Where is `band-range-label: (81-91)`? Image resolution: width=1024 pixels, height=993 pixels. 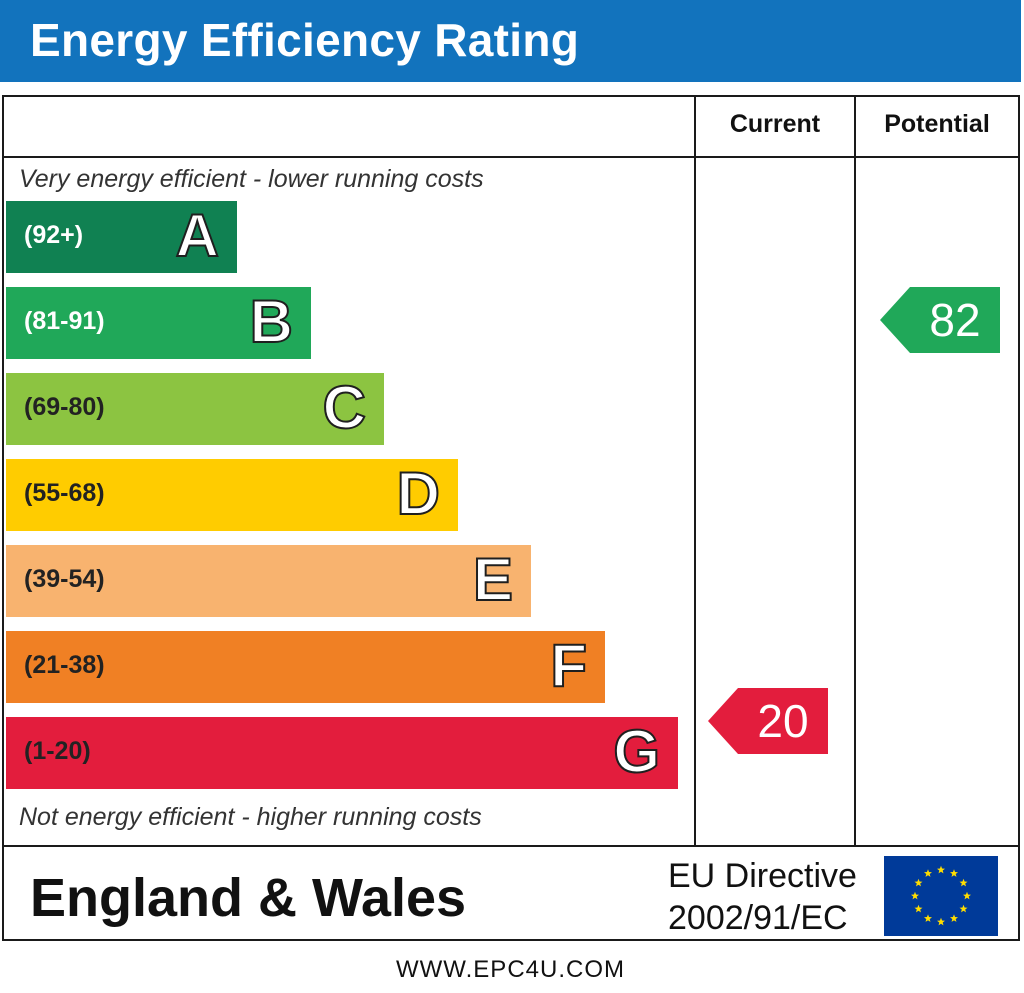
band-range-label: (81-91) is located at coordinates (64, 321).